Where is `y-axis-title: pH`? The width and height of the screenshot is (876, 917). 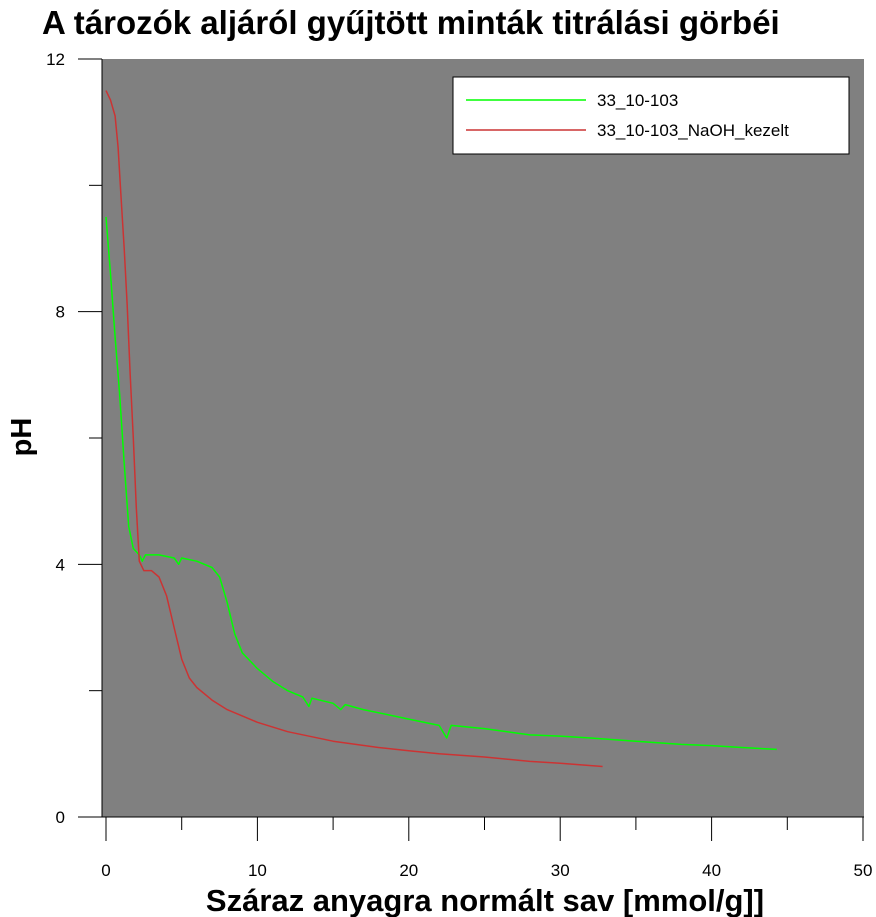 y-axis-title: pH is located at coordinates (22, 437).